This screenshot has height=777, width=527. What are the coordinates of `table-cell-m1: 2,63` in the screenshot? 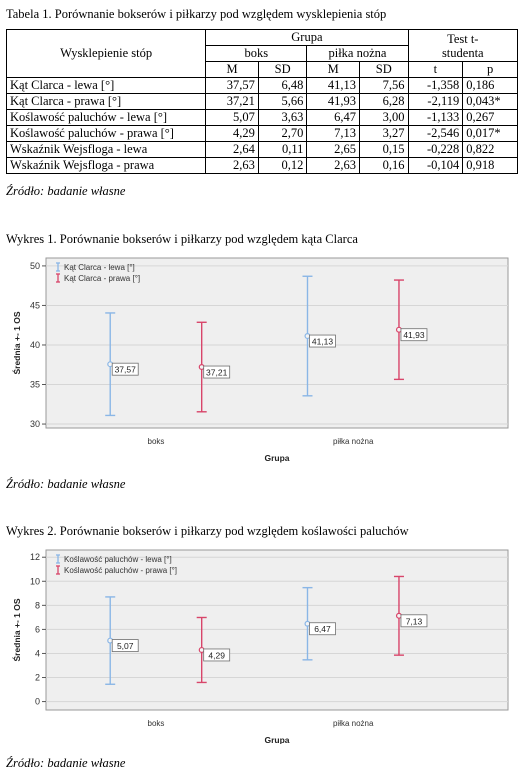 It's located at (232, 165).